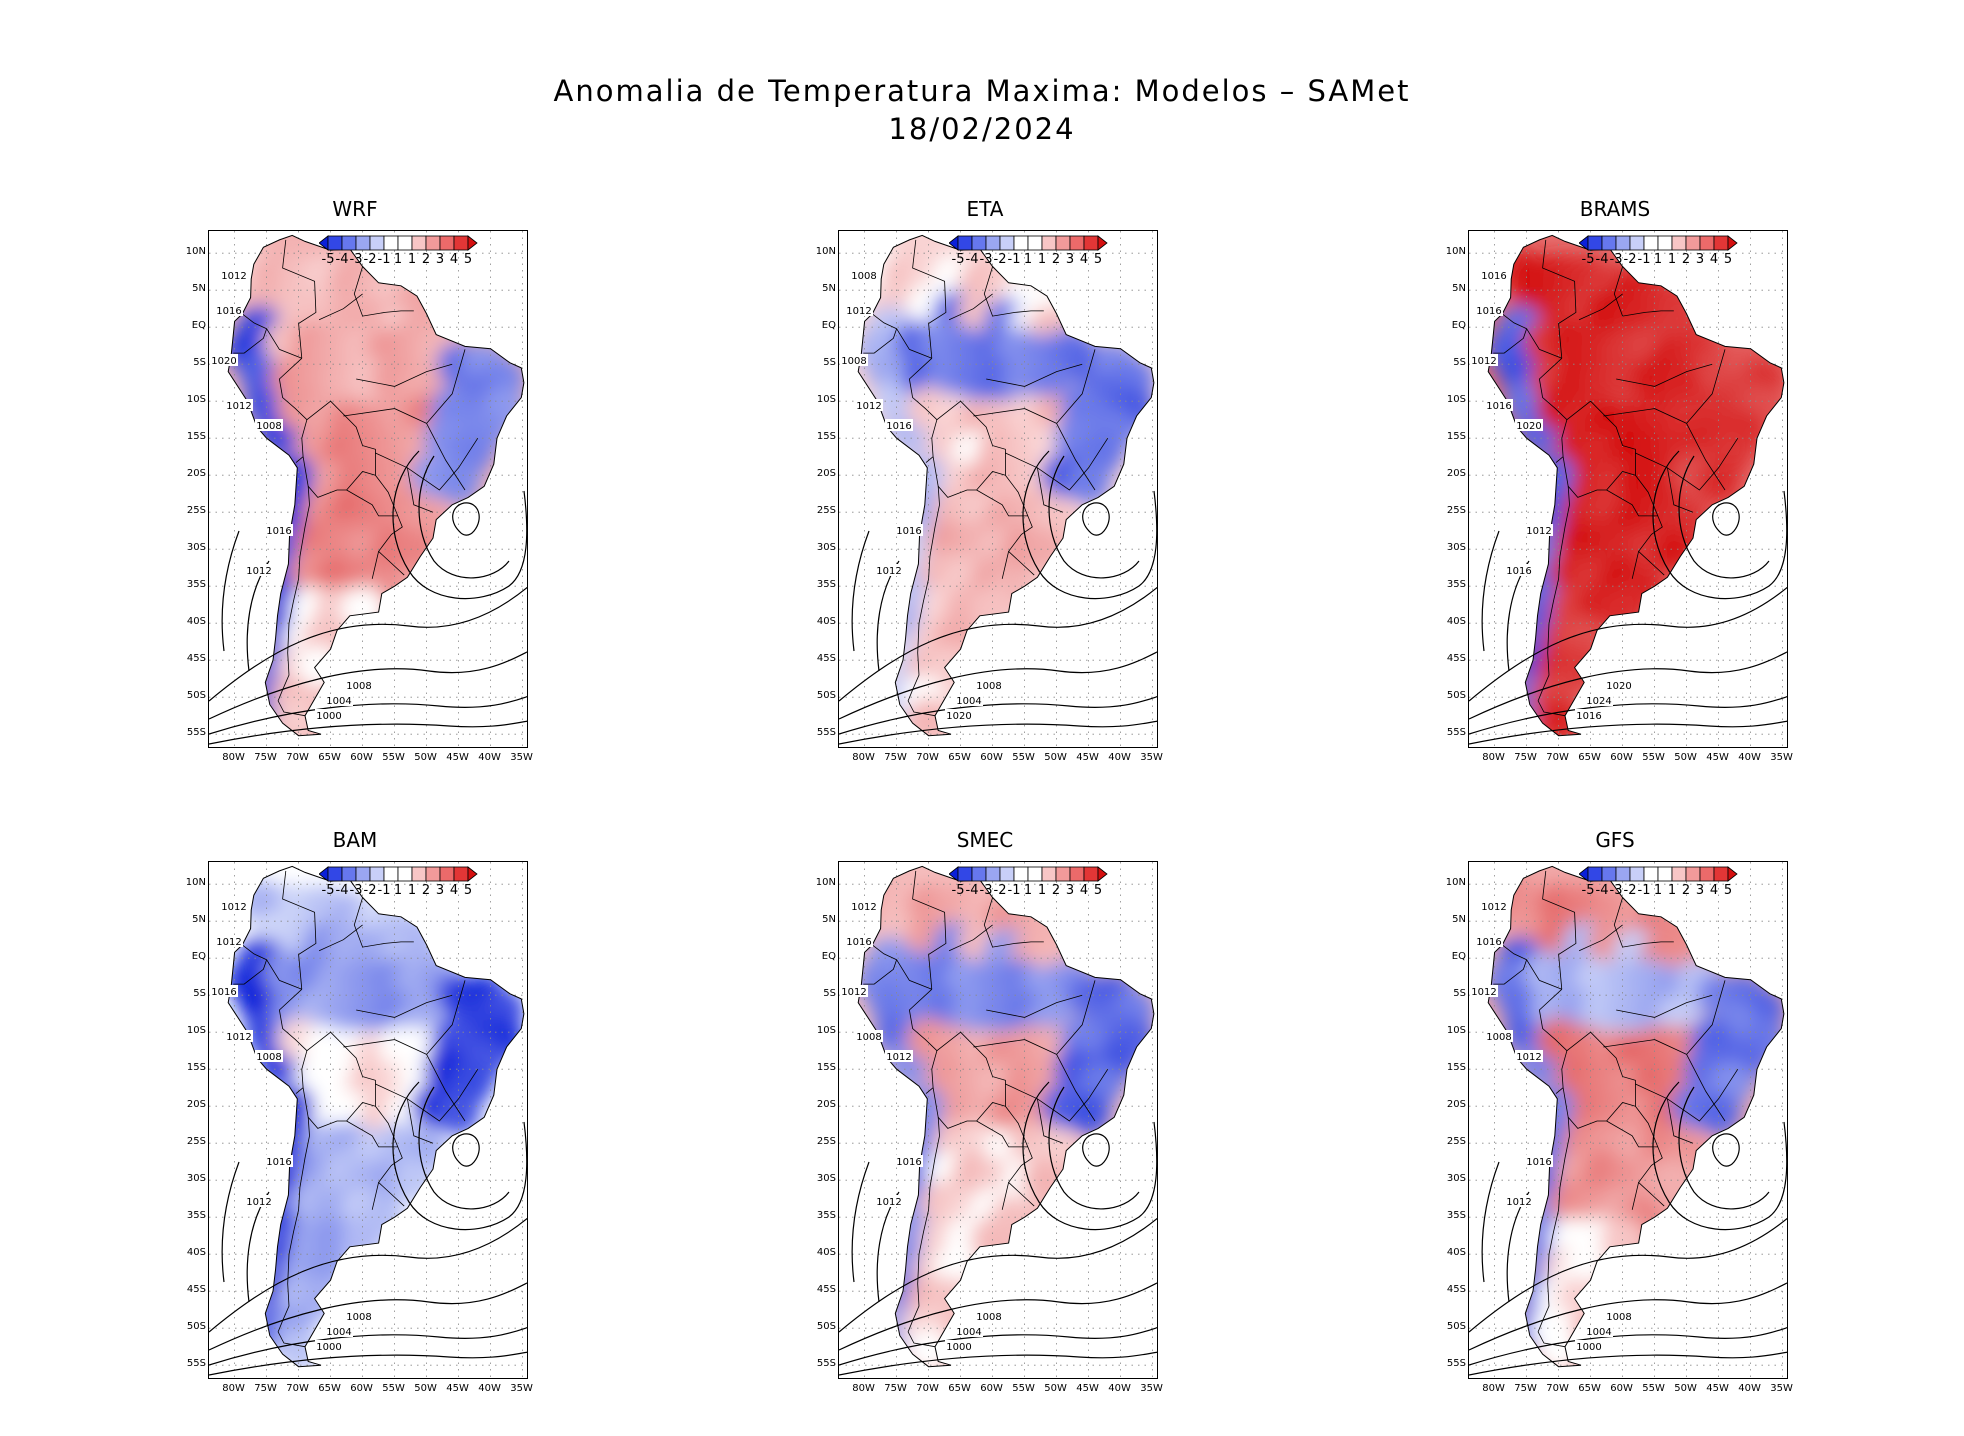 This screenshot has height=1436, width=1964. Describe the element at coordinates (196, 659) in the screenshot. I see `lat-tick-label: 45S` at that location.